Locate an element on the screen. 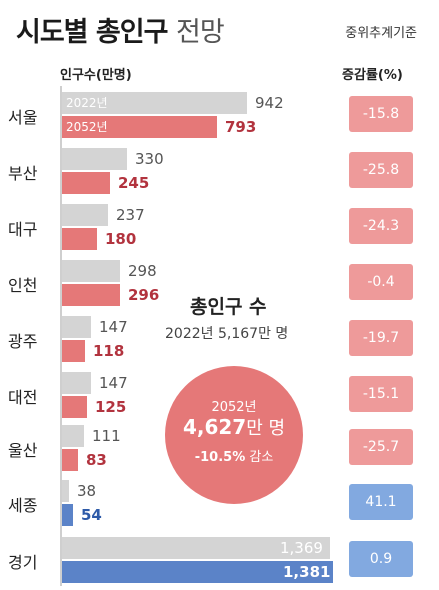 Image resolution: width=439 pixels, height=590 pixels. change-pct-gwangju: -19.7 is located at coordinates (381, 338).